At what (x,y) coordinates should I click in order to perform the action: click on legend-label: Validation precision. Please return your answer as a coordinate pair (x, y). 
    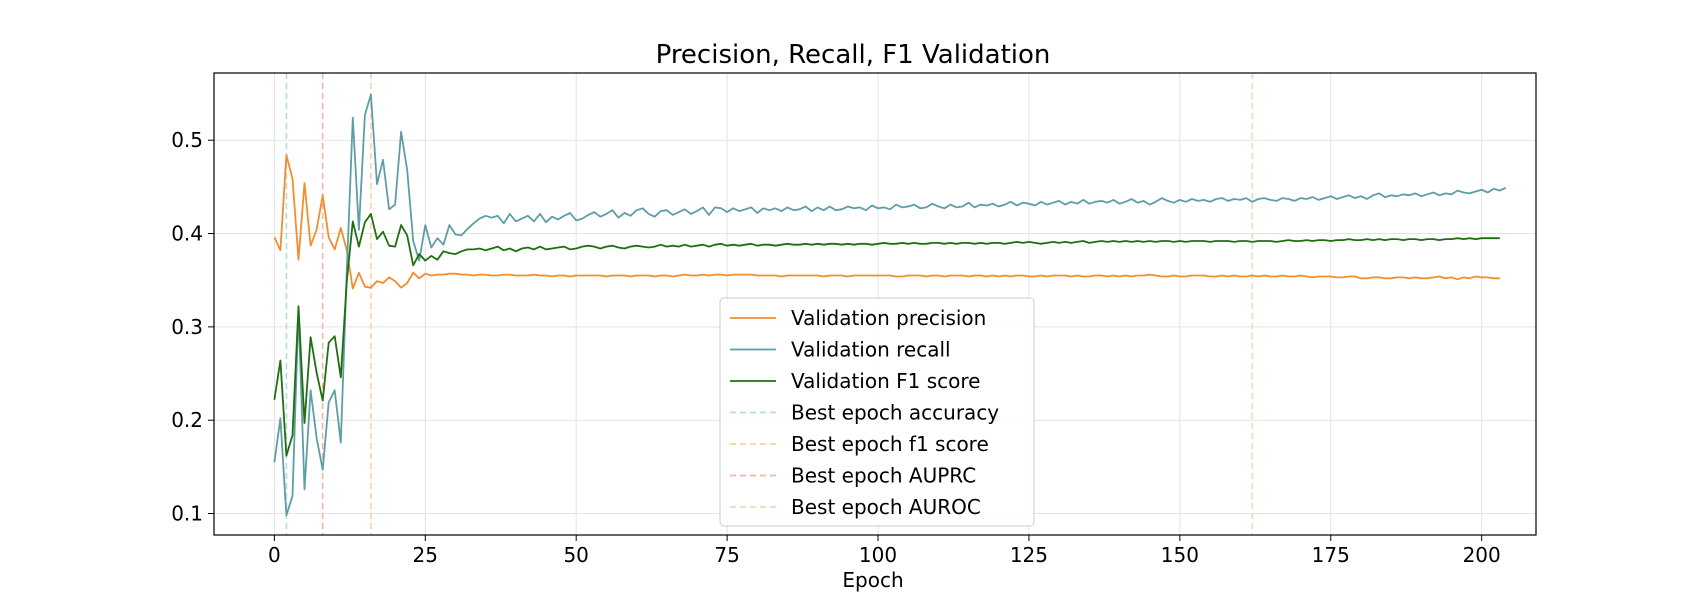
    Looking at the image, I should click on (888, 318).